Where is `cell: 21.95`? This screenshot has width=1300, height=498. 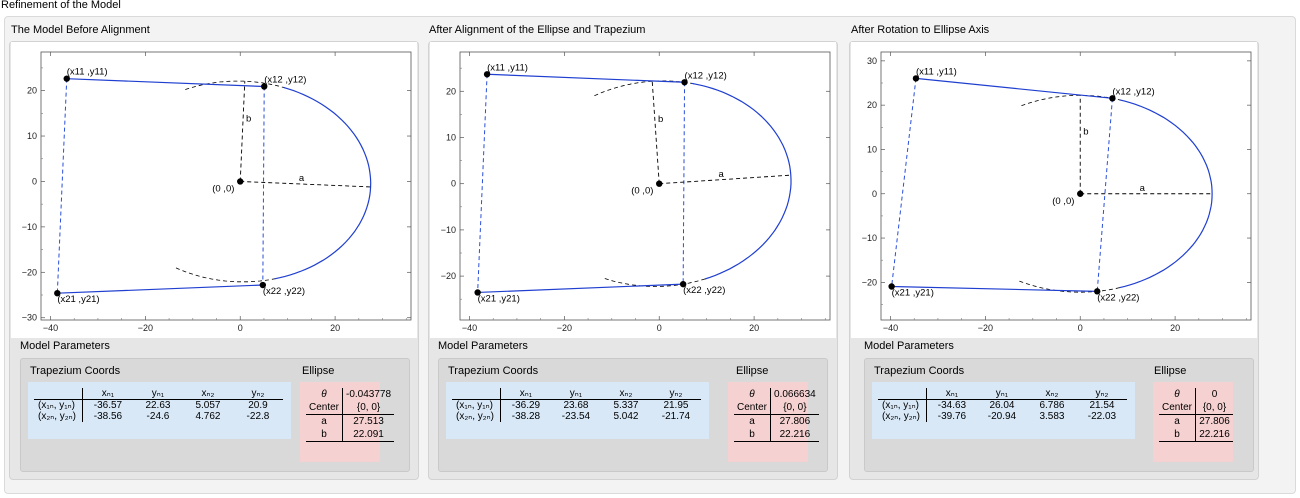 cell: 21.95 is located at coordinates (676, 405).